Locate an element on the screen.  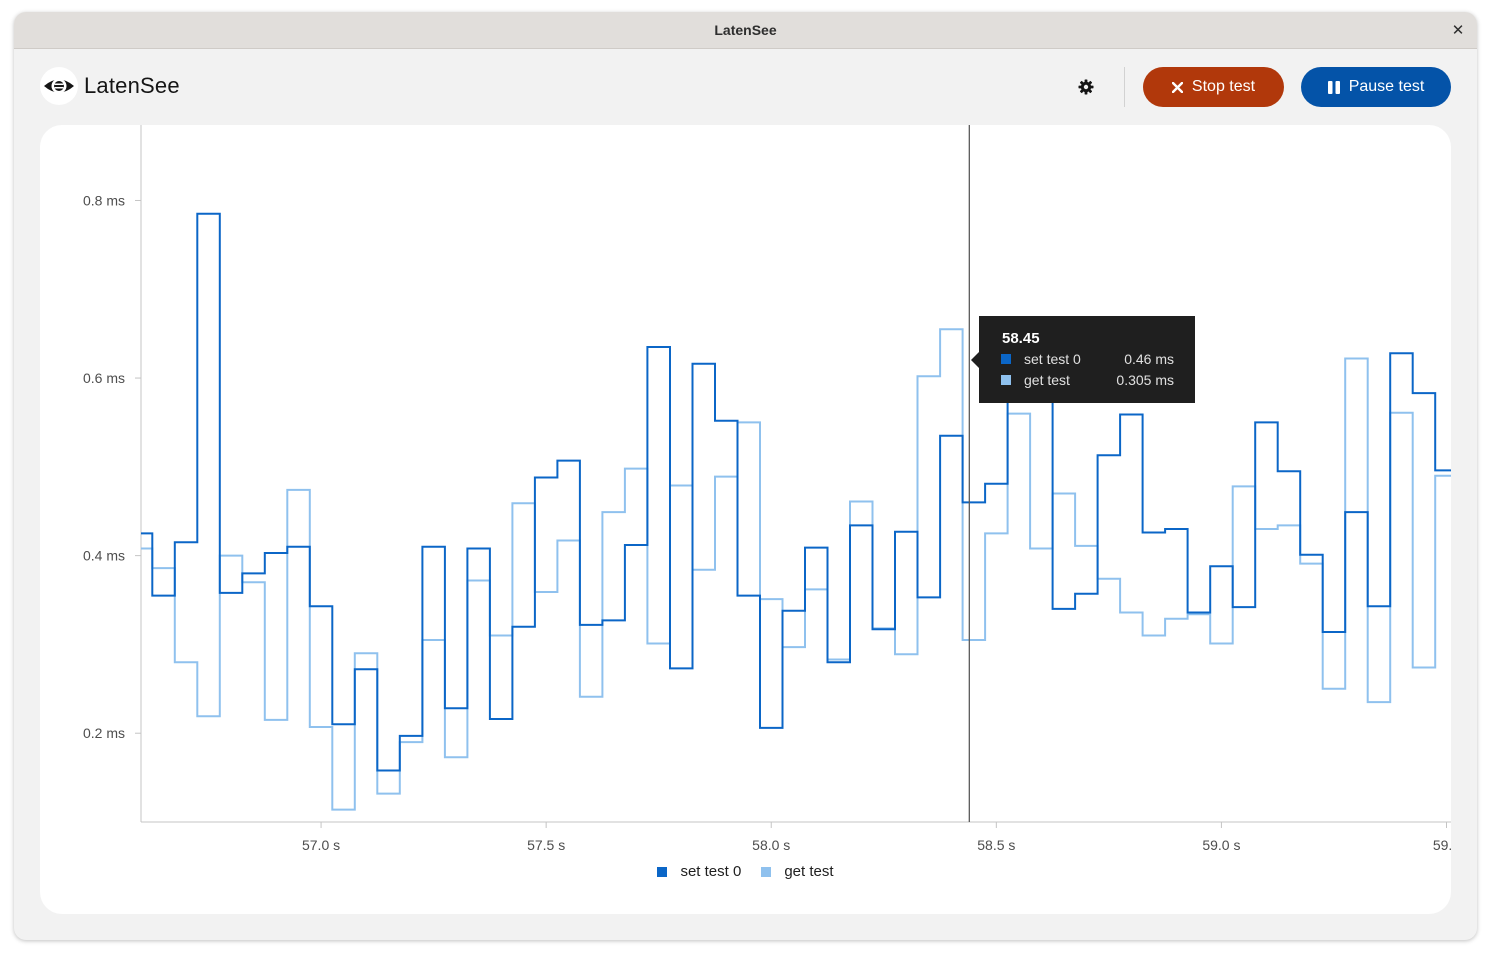
tooltip-arrow is located at coordinates (975, 360).